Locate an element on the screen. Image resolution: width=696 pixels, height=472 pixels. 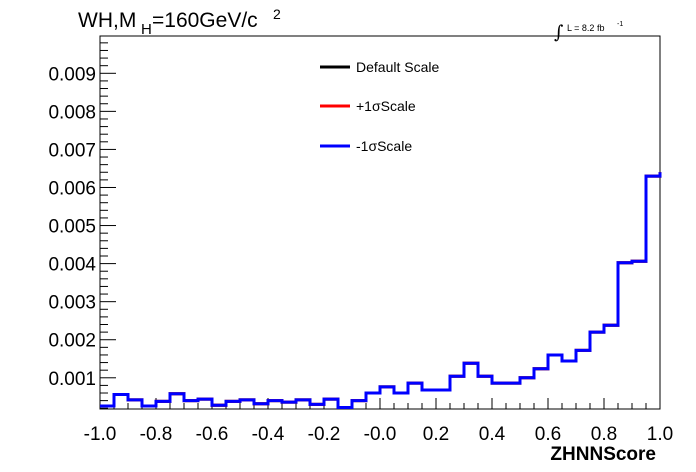
x-tick-label: -0.0 is located at coordinates (380, 434).